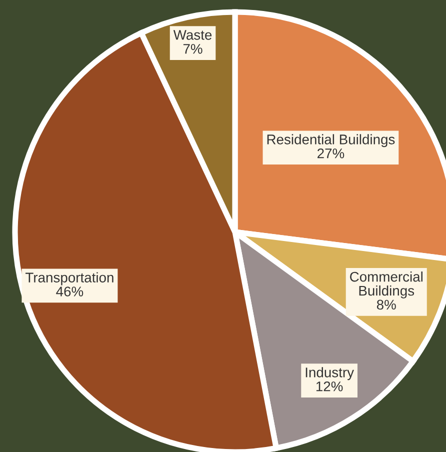  What do you see at coordinates (192, 49) in the screenshot?
I see `data-label: 7%` at bounding box center [192, 49].